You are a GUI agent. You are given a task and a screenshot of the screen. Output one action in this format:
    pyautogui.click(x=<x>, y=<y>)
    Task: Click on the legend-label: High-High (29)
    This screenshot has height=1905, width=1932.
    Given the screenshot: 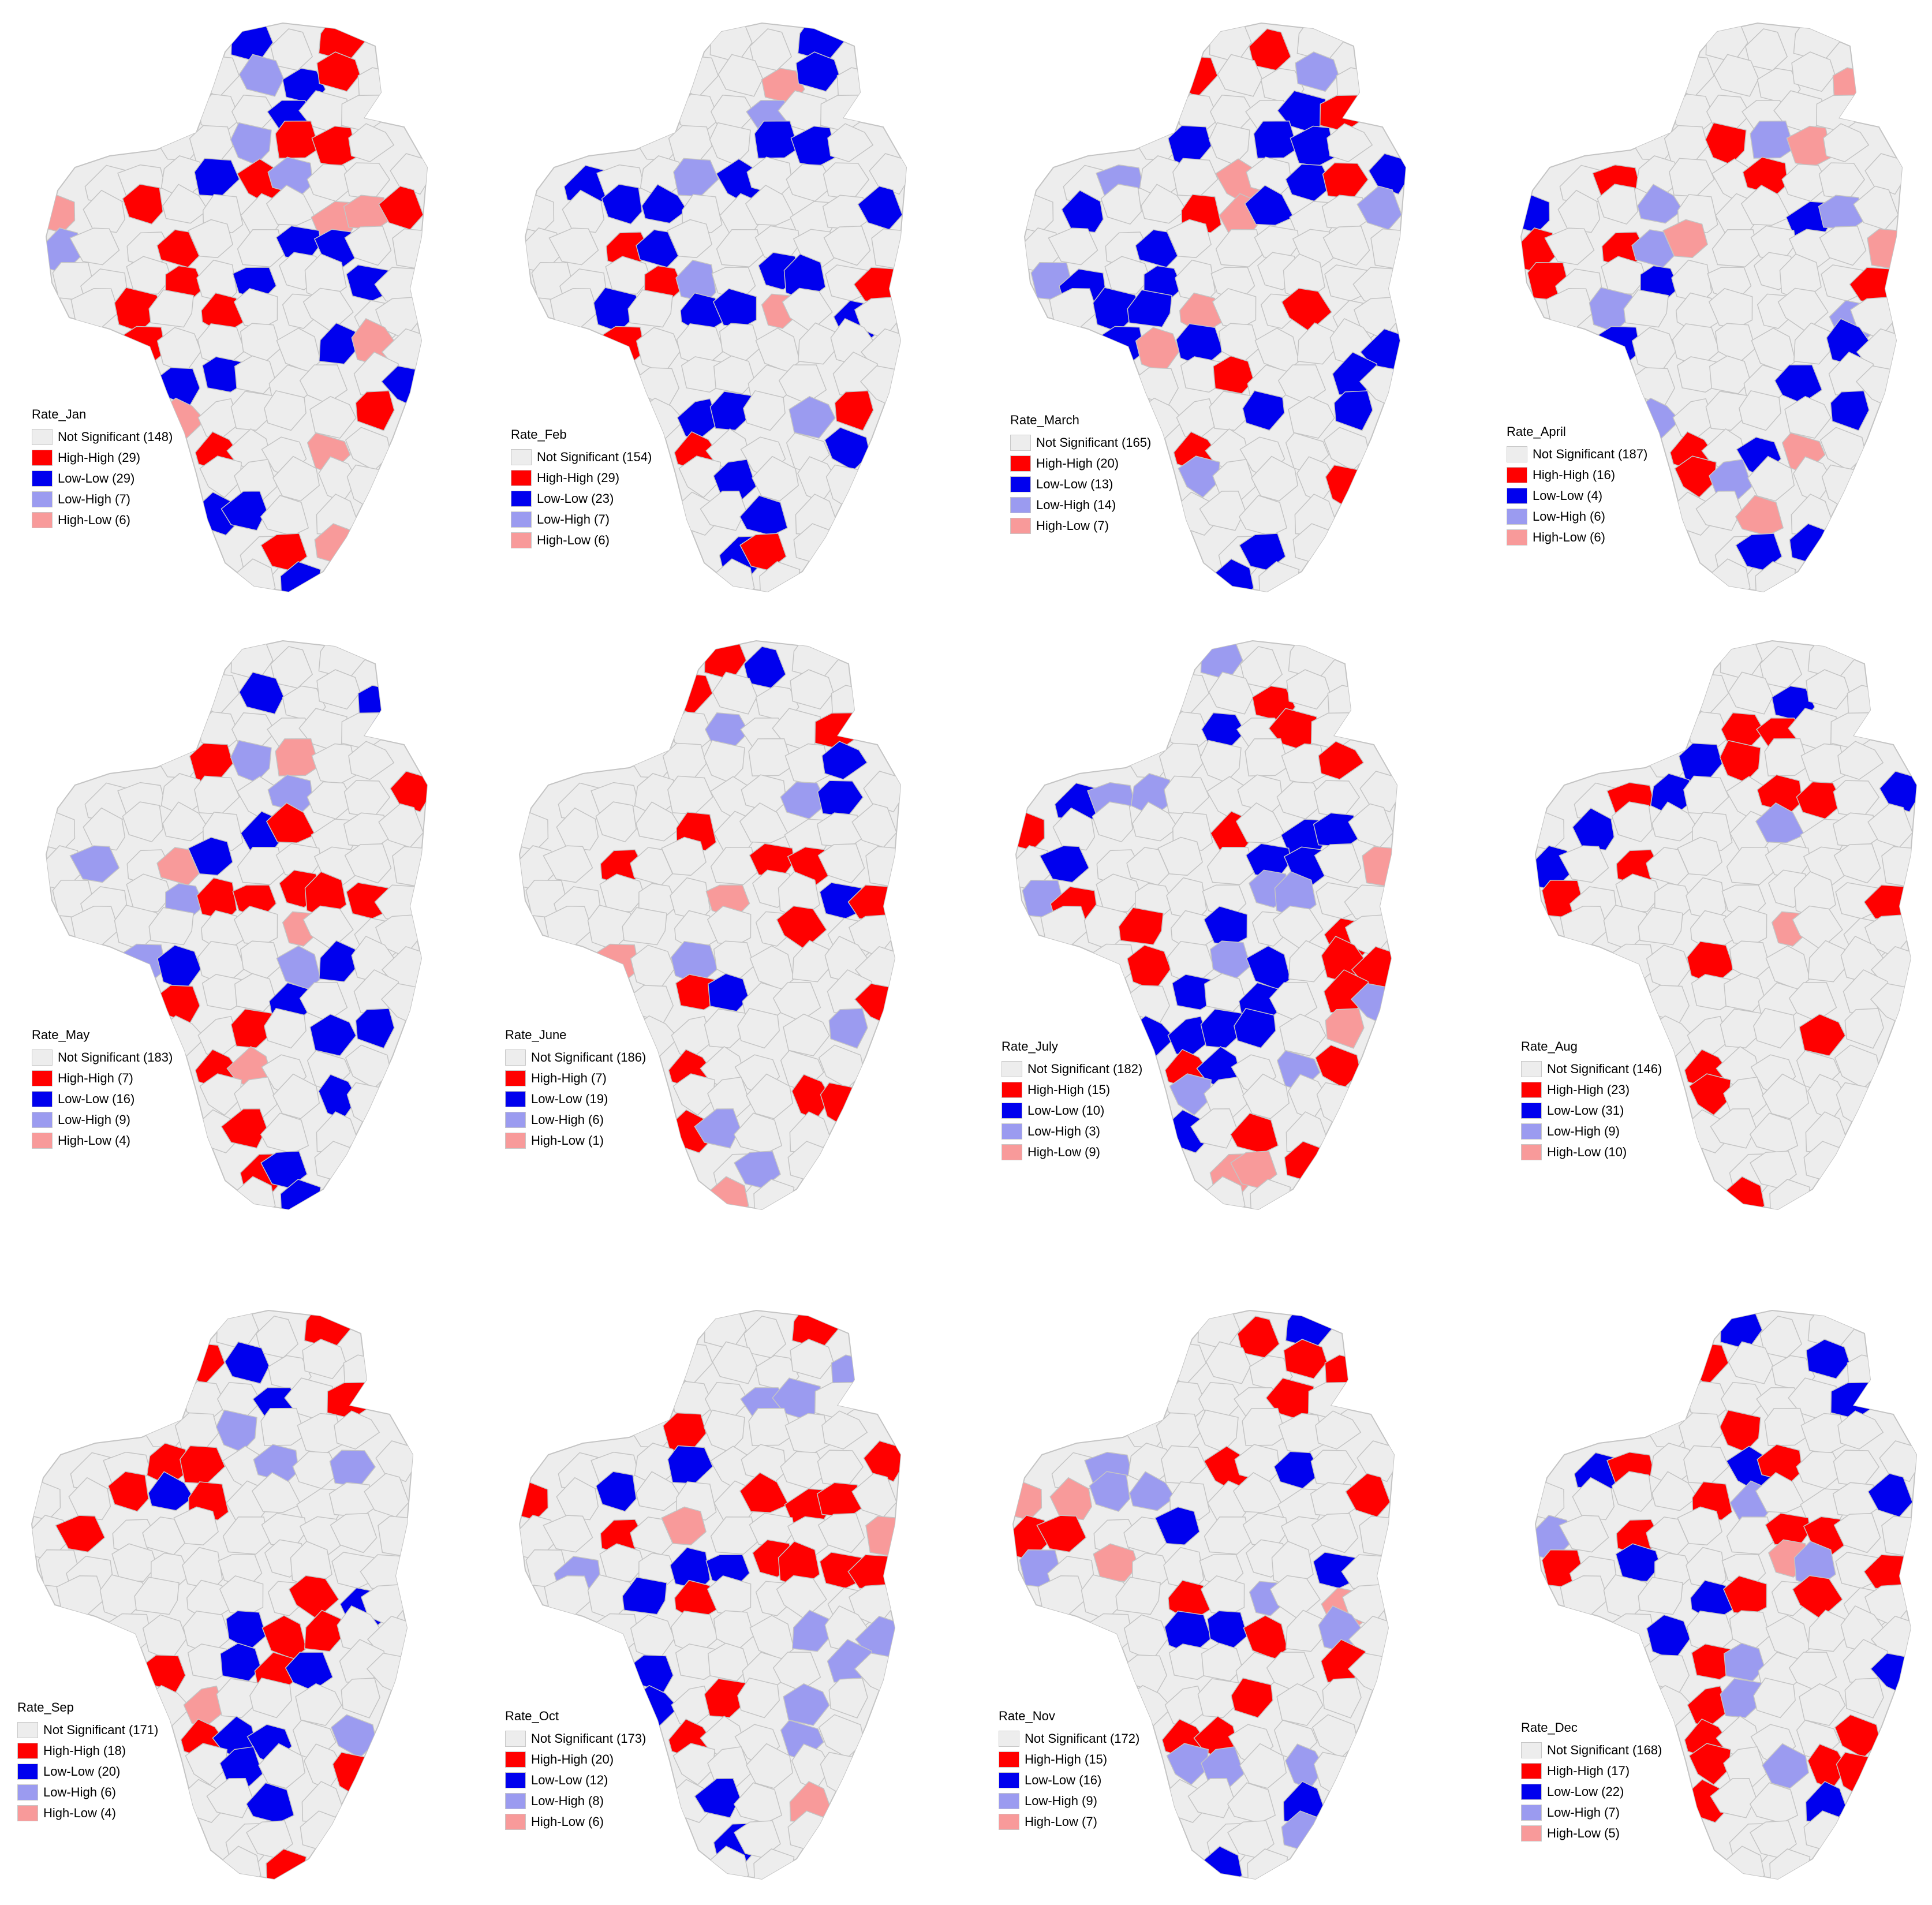 What is the action you would take?
    pyautogui.click(x=99, y=457)
    